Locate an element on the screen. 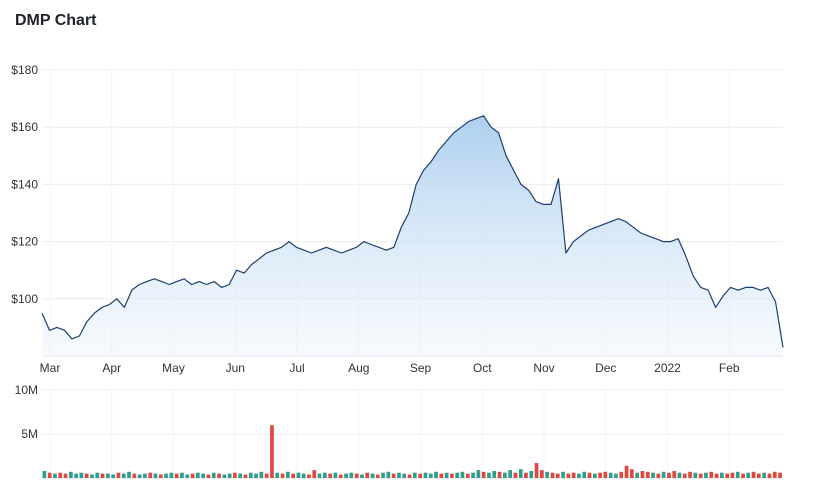 The image size is (819, 491). x-tick-label: Apr is located at coordinates (111, 368).